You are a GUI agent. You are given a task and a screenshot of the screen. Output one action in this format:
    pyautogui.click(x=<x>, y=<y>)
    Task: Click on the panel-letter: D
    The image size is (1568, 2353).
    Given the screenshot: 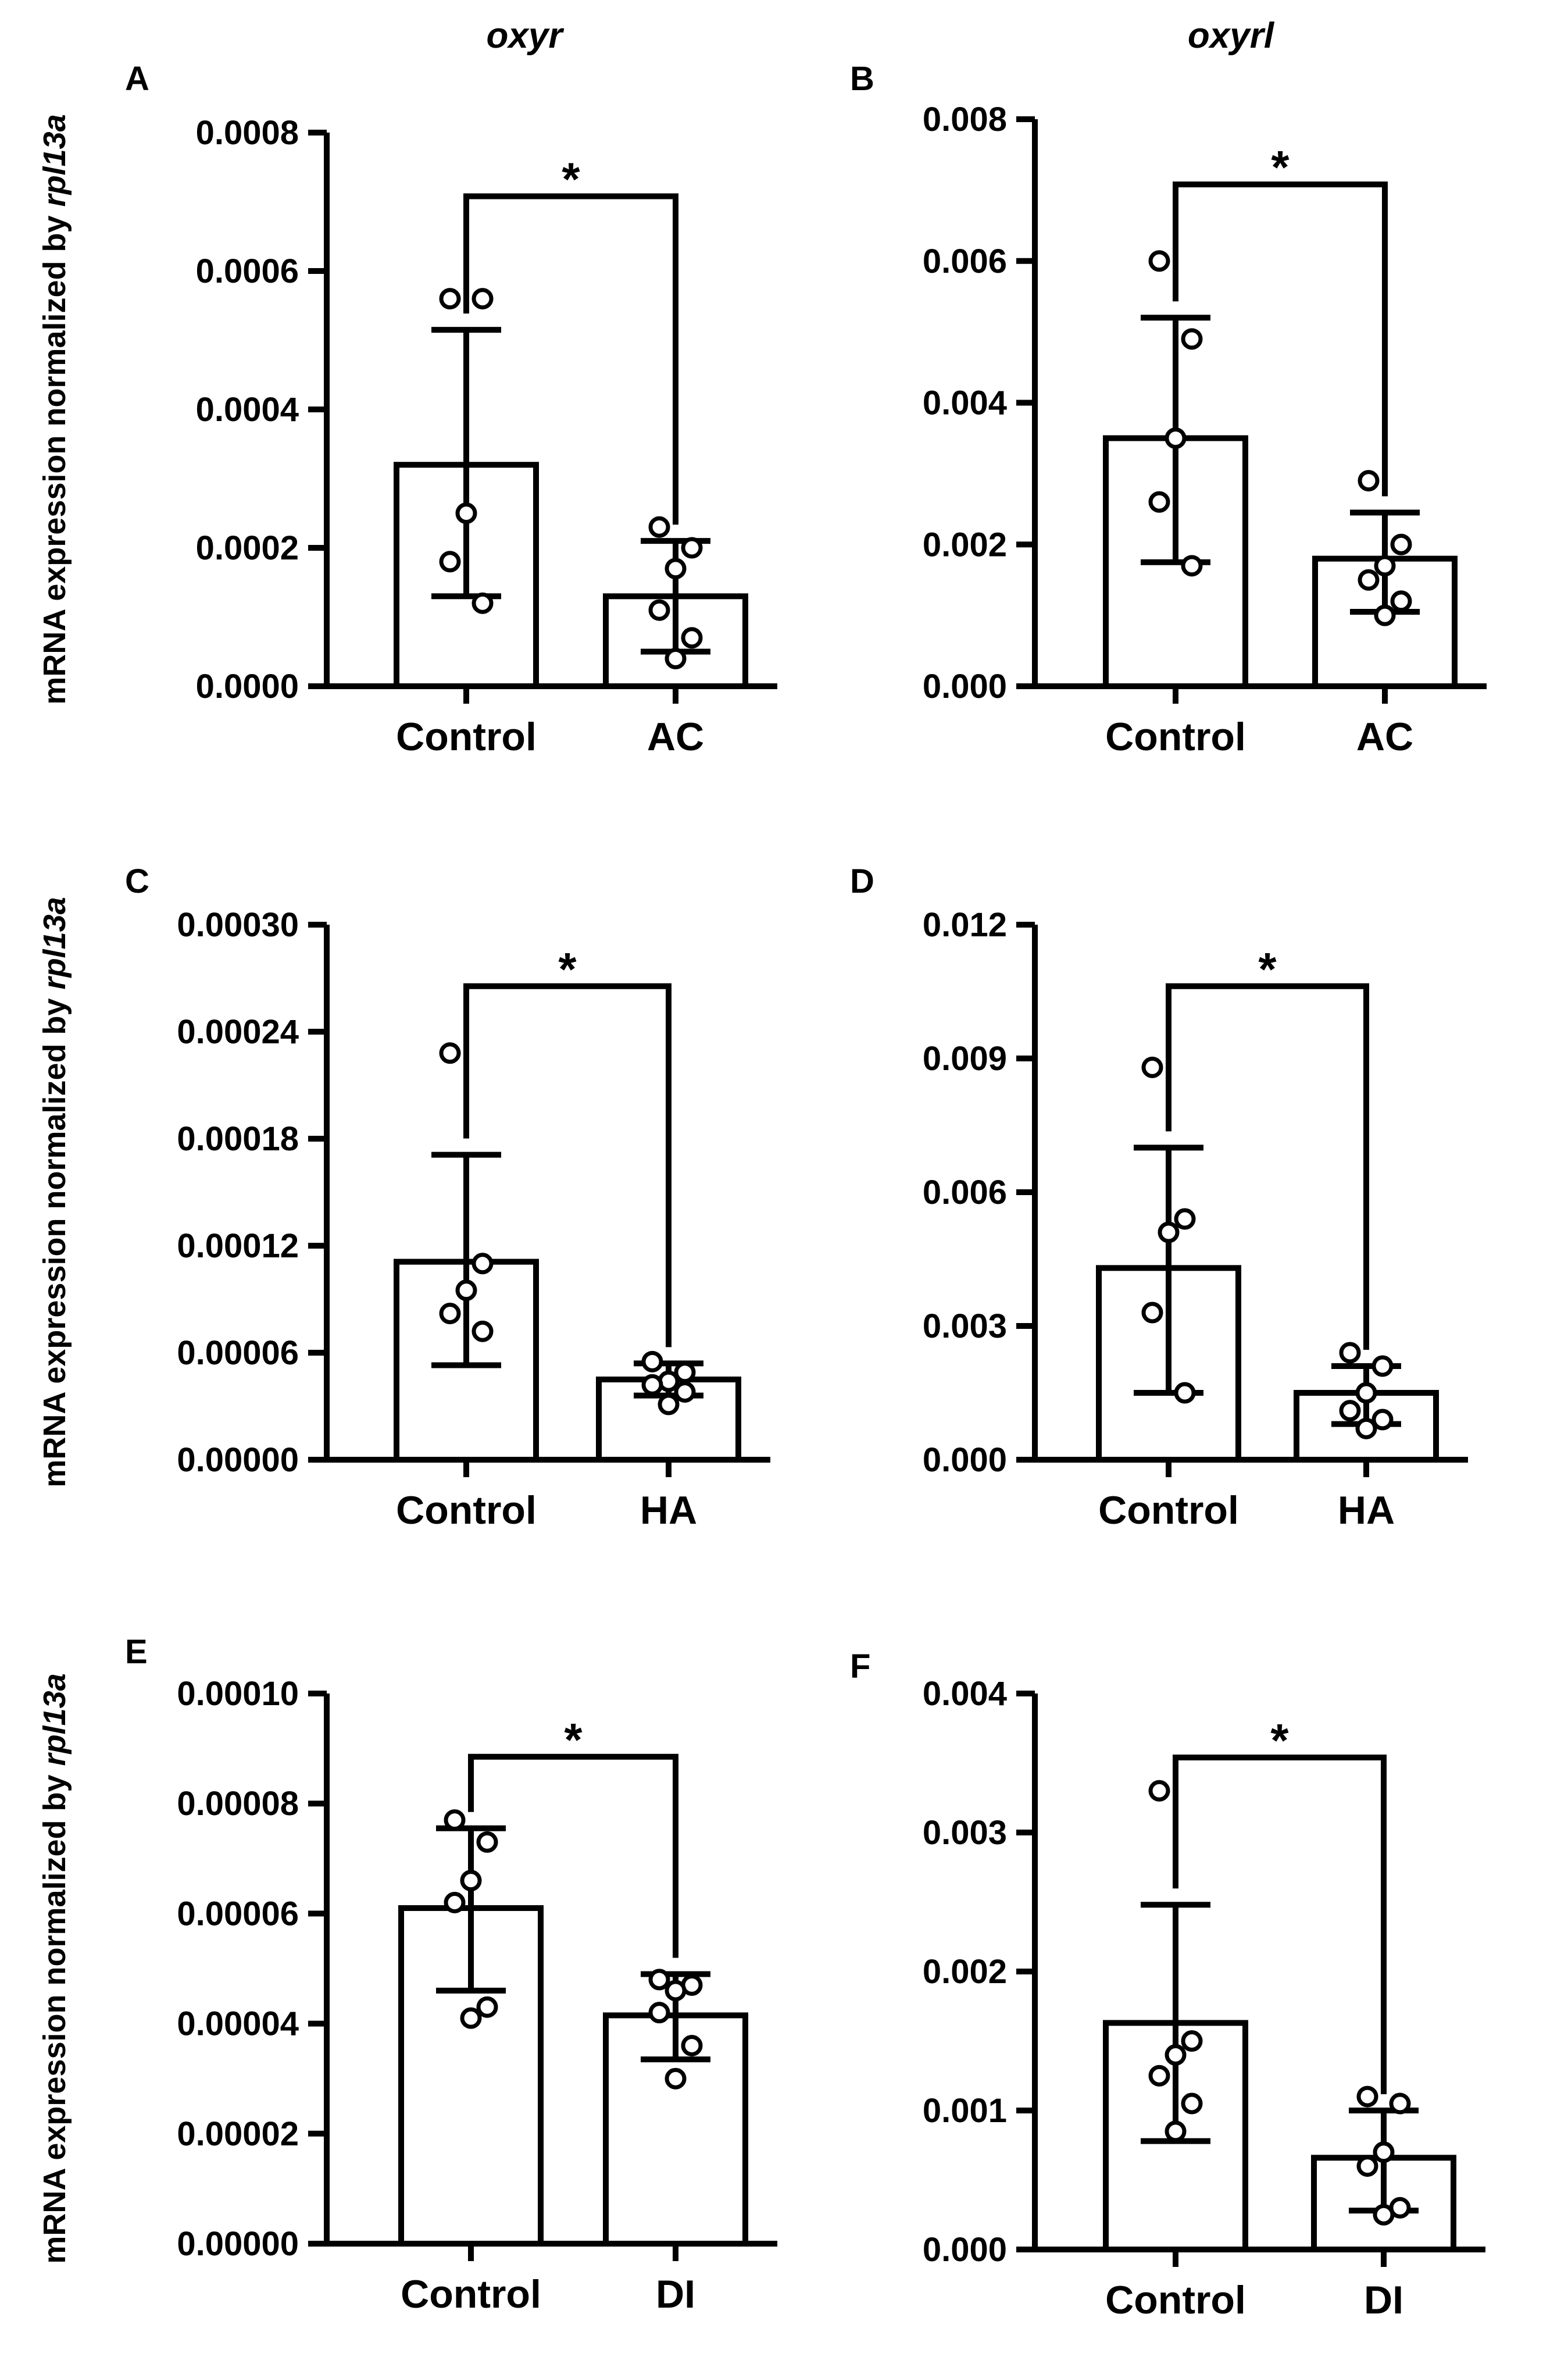 What is the action you would take?
    pyautogui.click(x=862, y=881)
    